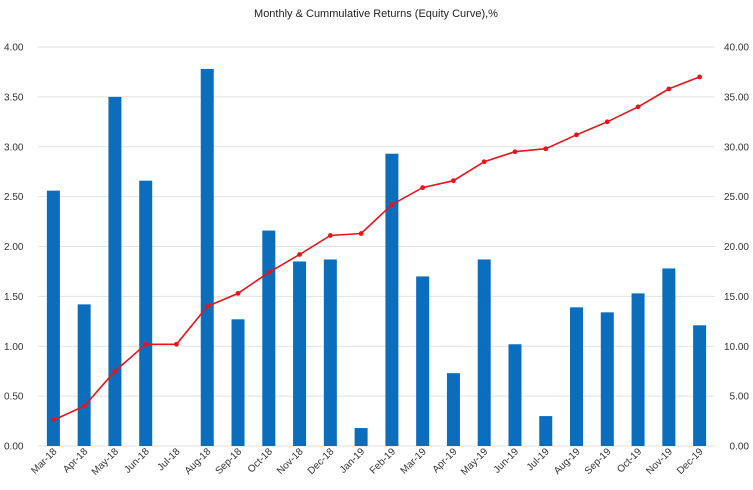 The image size is (753, 490). Describe the element at coordinates (169, 459) in the screenshot. I see `x-tick-label: Jul-18` at that location.